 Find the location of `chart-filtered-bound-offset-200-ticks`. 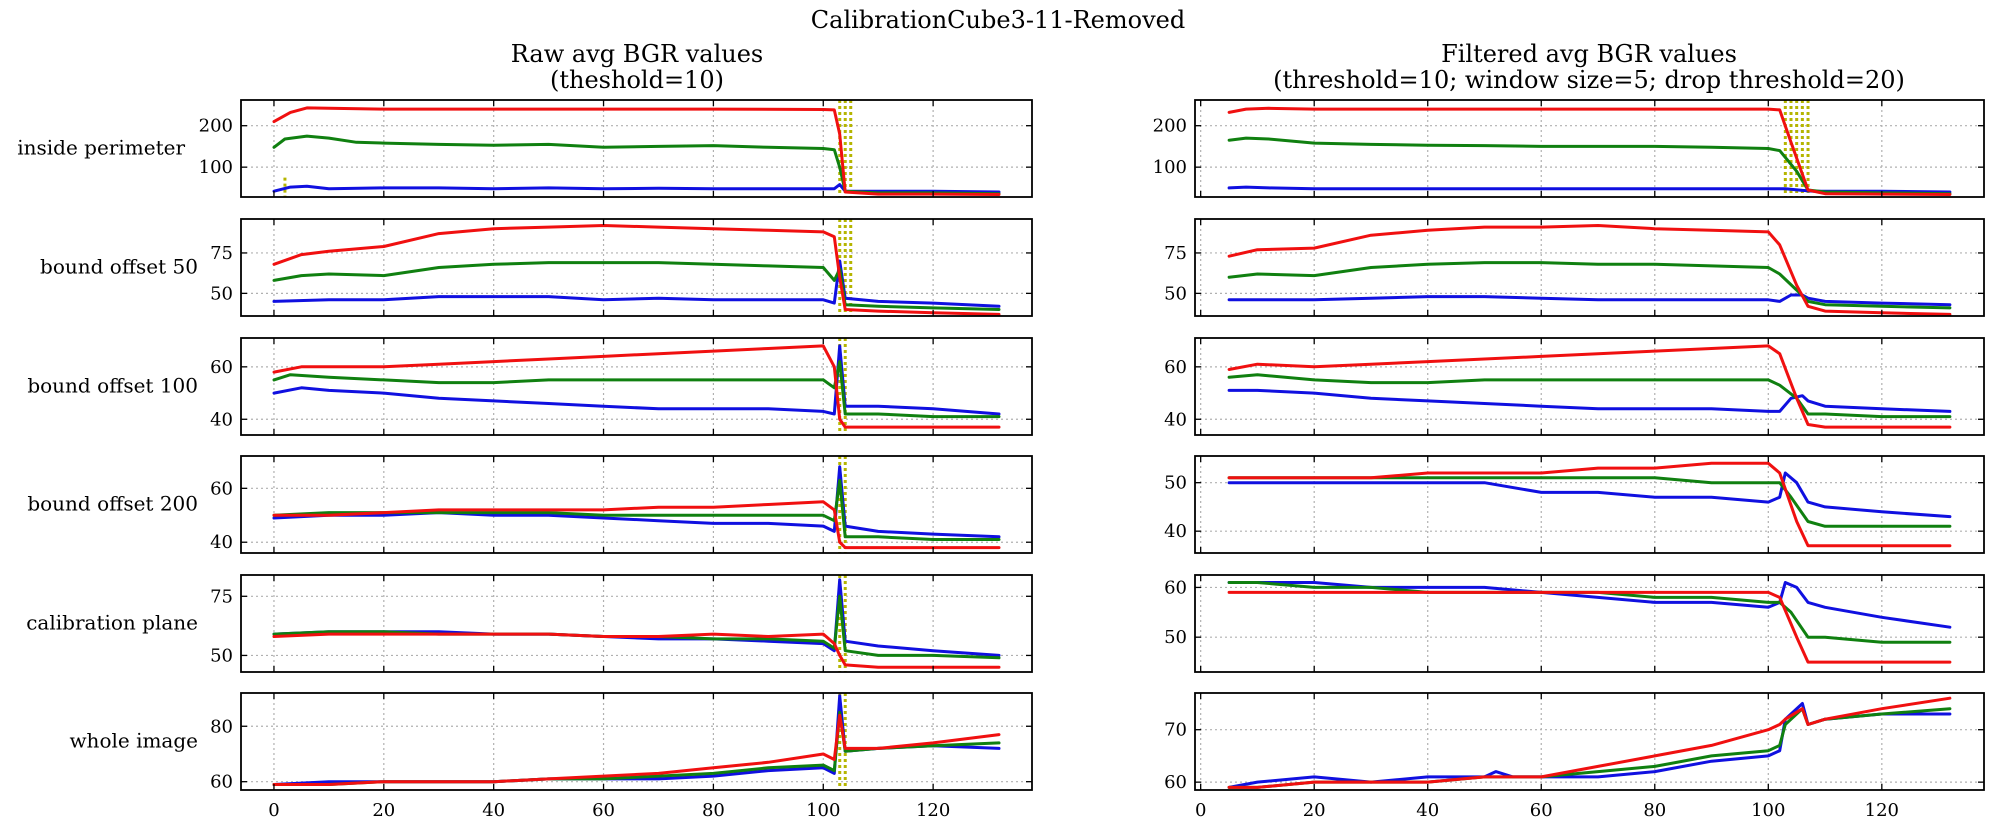

chart-filtered-bound-offset-200-ticks is located at coordinates (1589, 504).